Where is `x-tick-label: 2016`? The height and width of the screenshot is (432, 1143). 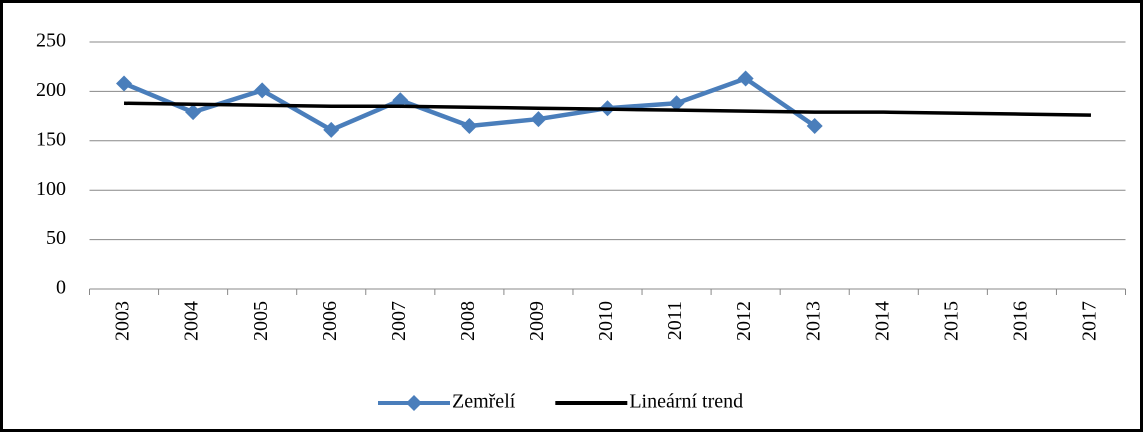
x-tick-label: 2016 is located at coordinates (1020, 321).